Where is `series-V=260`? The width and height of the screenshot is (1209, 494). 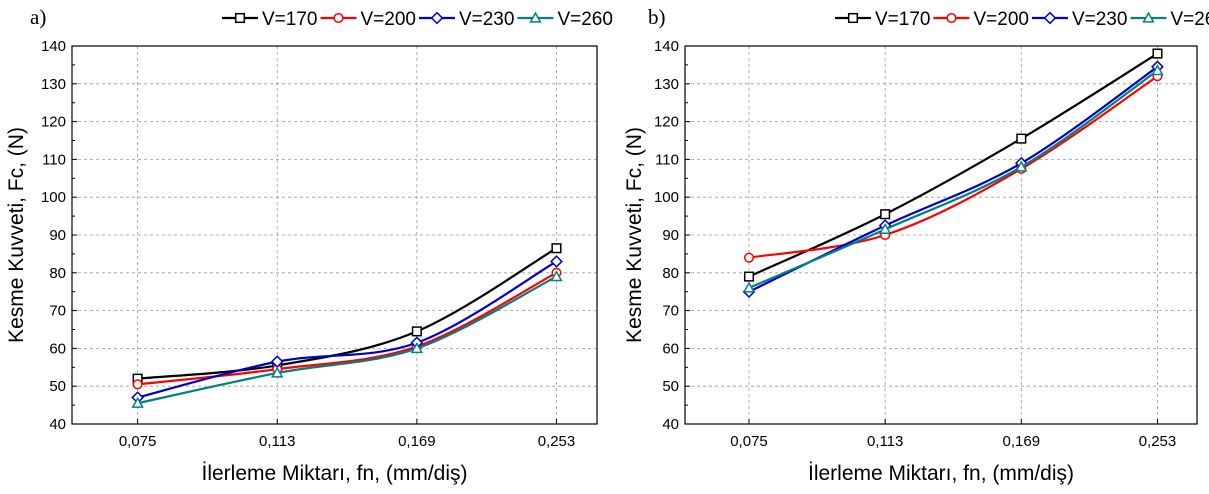 series-V=260 is located at coordinates (347, 339).